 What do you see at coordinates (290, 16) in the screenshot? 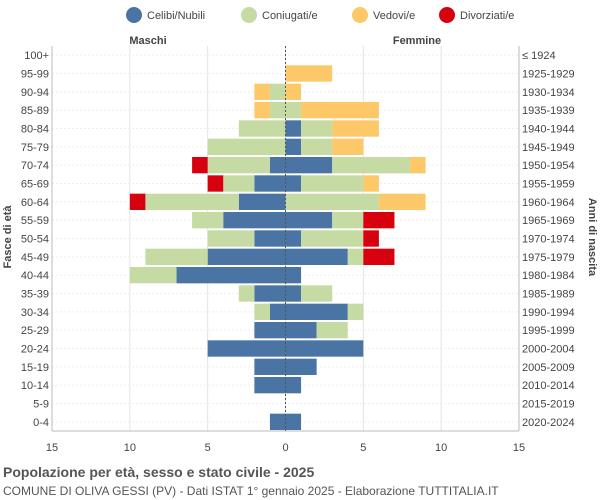
I see `legend-label: Coniugati/e` at bounding box center [290, 16].